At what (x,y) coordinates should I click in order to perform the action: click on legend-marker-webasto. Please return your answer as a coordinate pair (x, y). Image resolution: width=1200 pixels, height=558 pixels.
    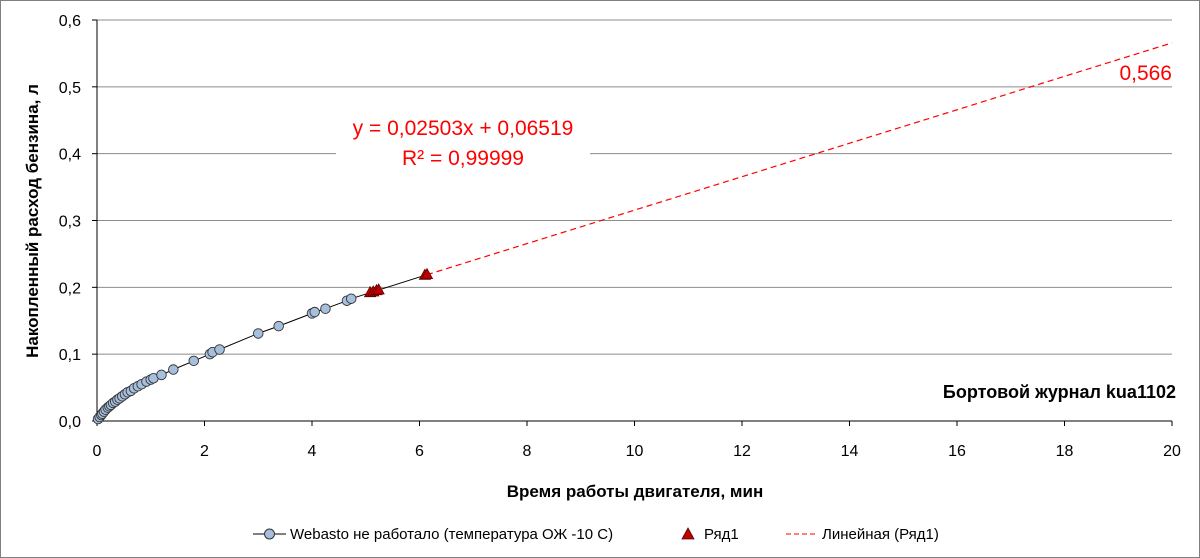
    Looking at the image, I should click on (269, 534).